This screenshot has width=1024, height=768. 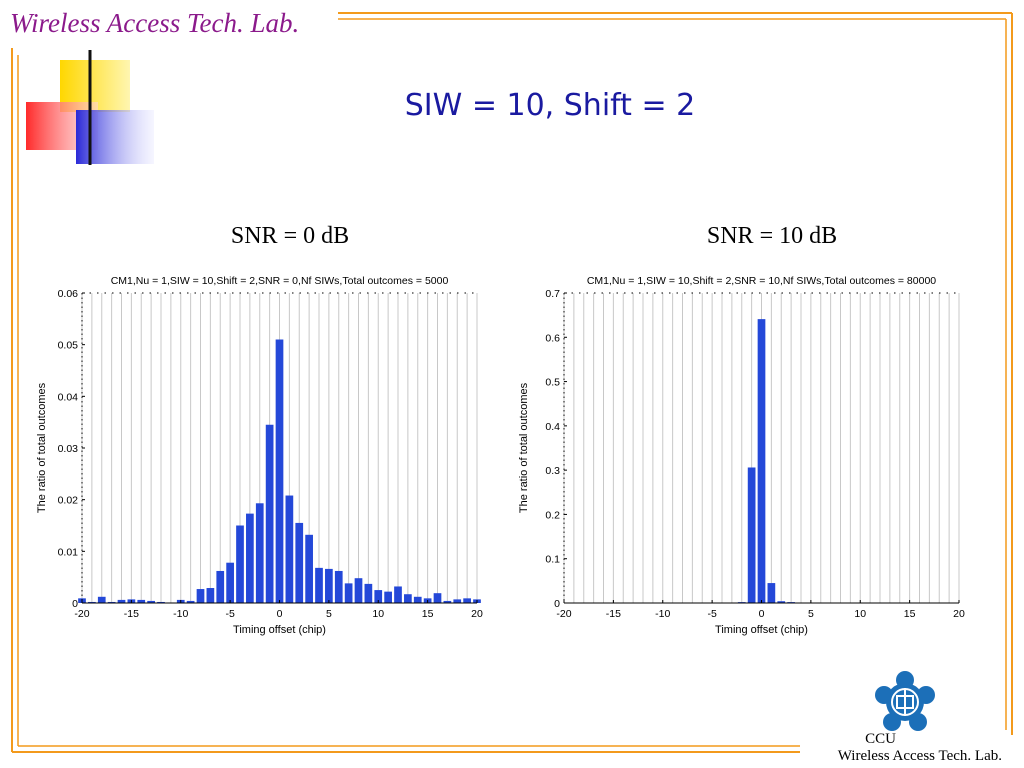 What do you see at coordinates (68, 294) in the screenshot?
I see `y-tick-label: 0.06` at bounding box center [68, 294].